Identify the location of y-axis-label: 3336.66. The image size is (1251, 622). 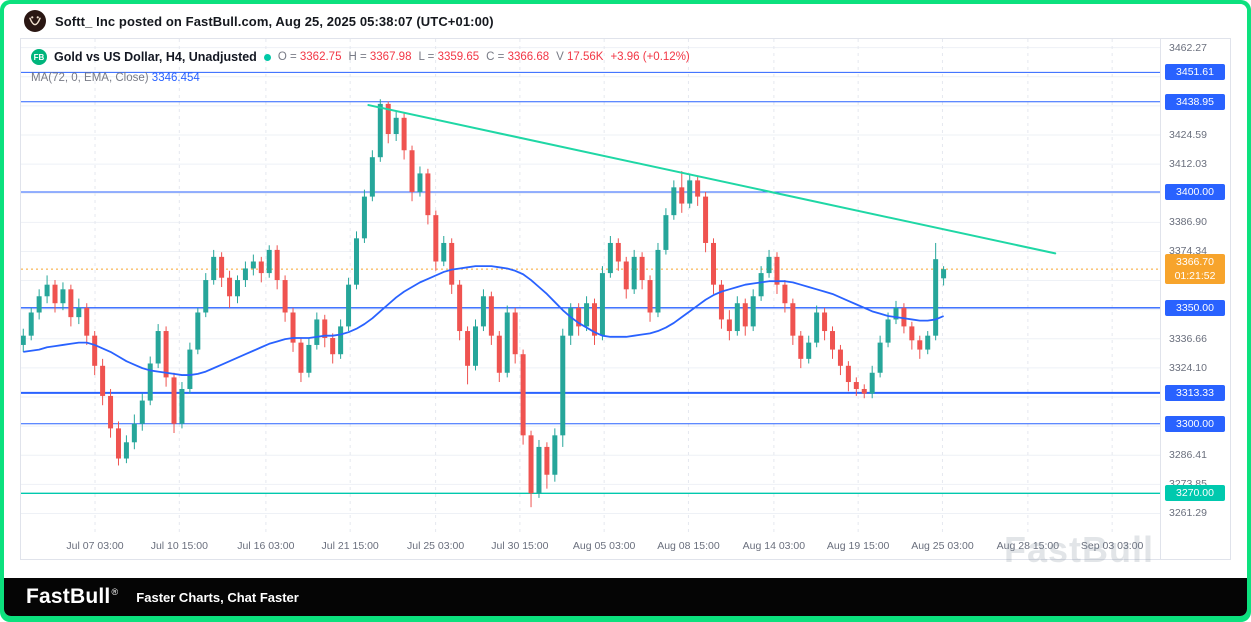
(1188, 338).